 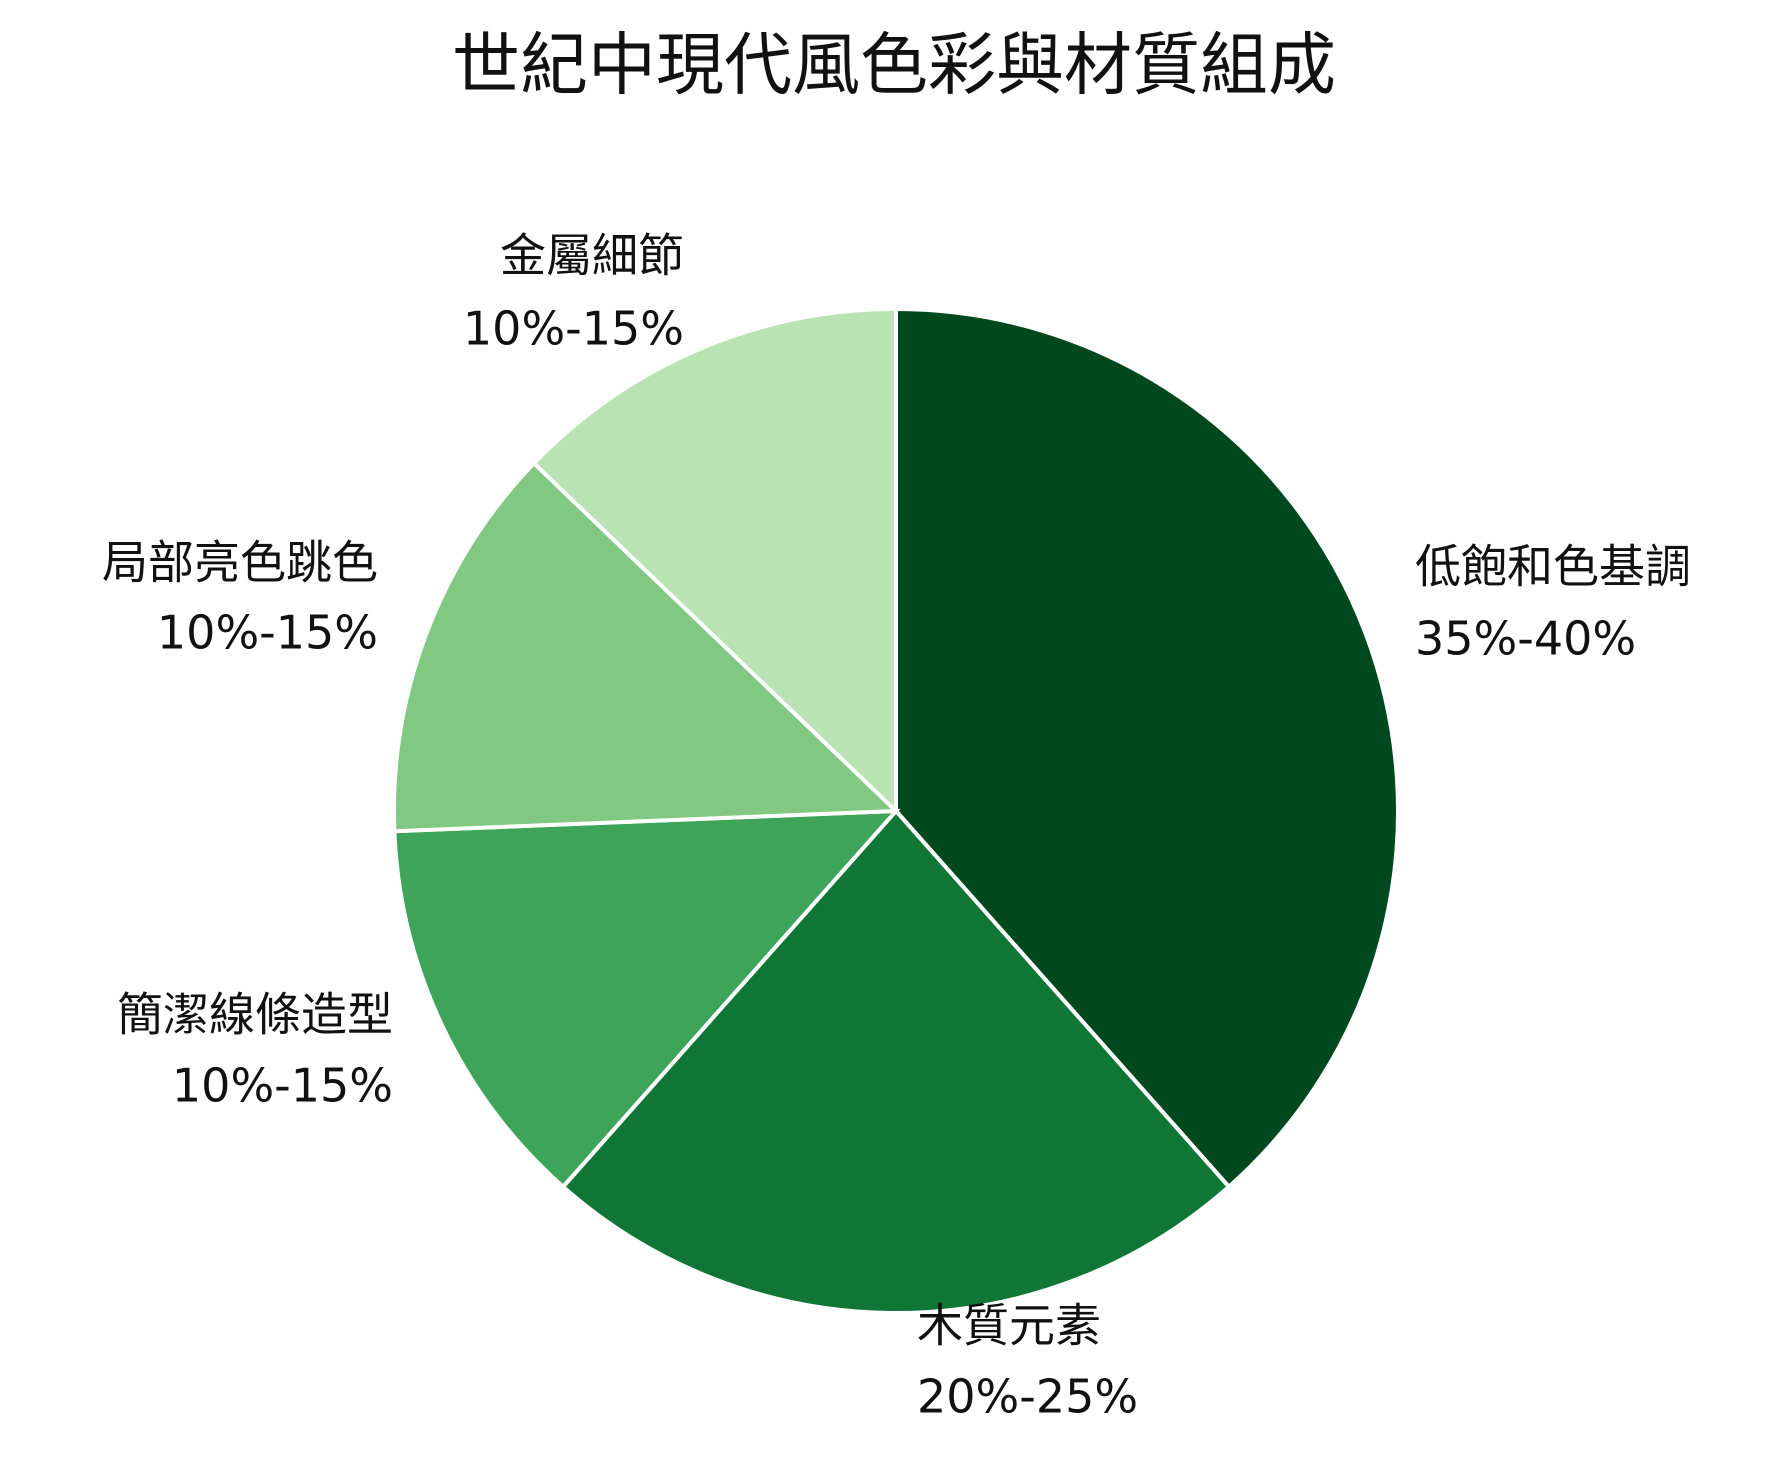 What do you see at coordinates (1027, 1397) in the screenshot?
I see `slice-value-label: 20%-25%` at bounding box center [1027, 1397].